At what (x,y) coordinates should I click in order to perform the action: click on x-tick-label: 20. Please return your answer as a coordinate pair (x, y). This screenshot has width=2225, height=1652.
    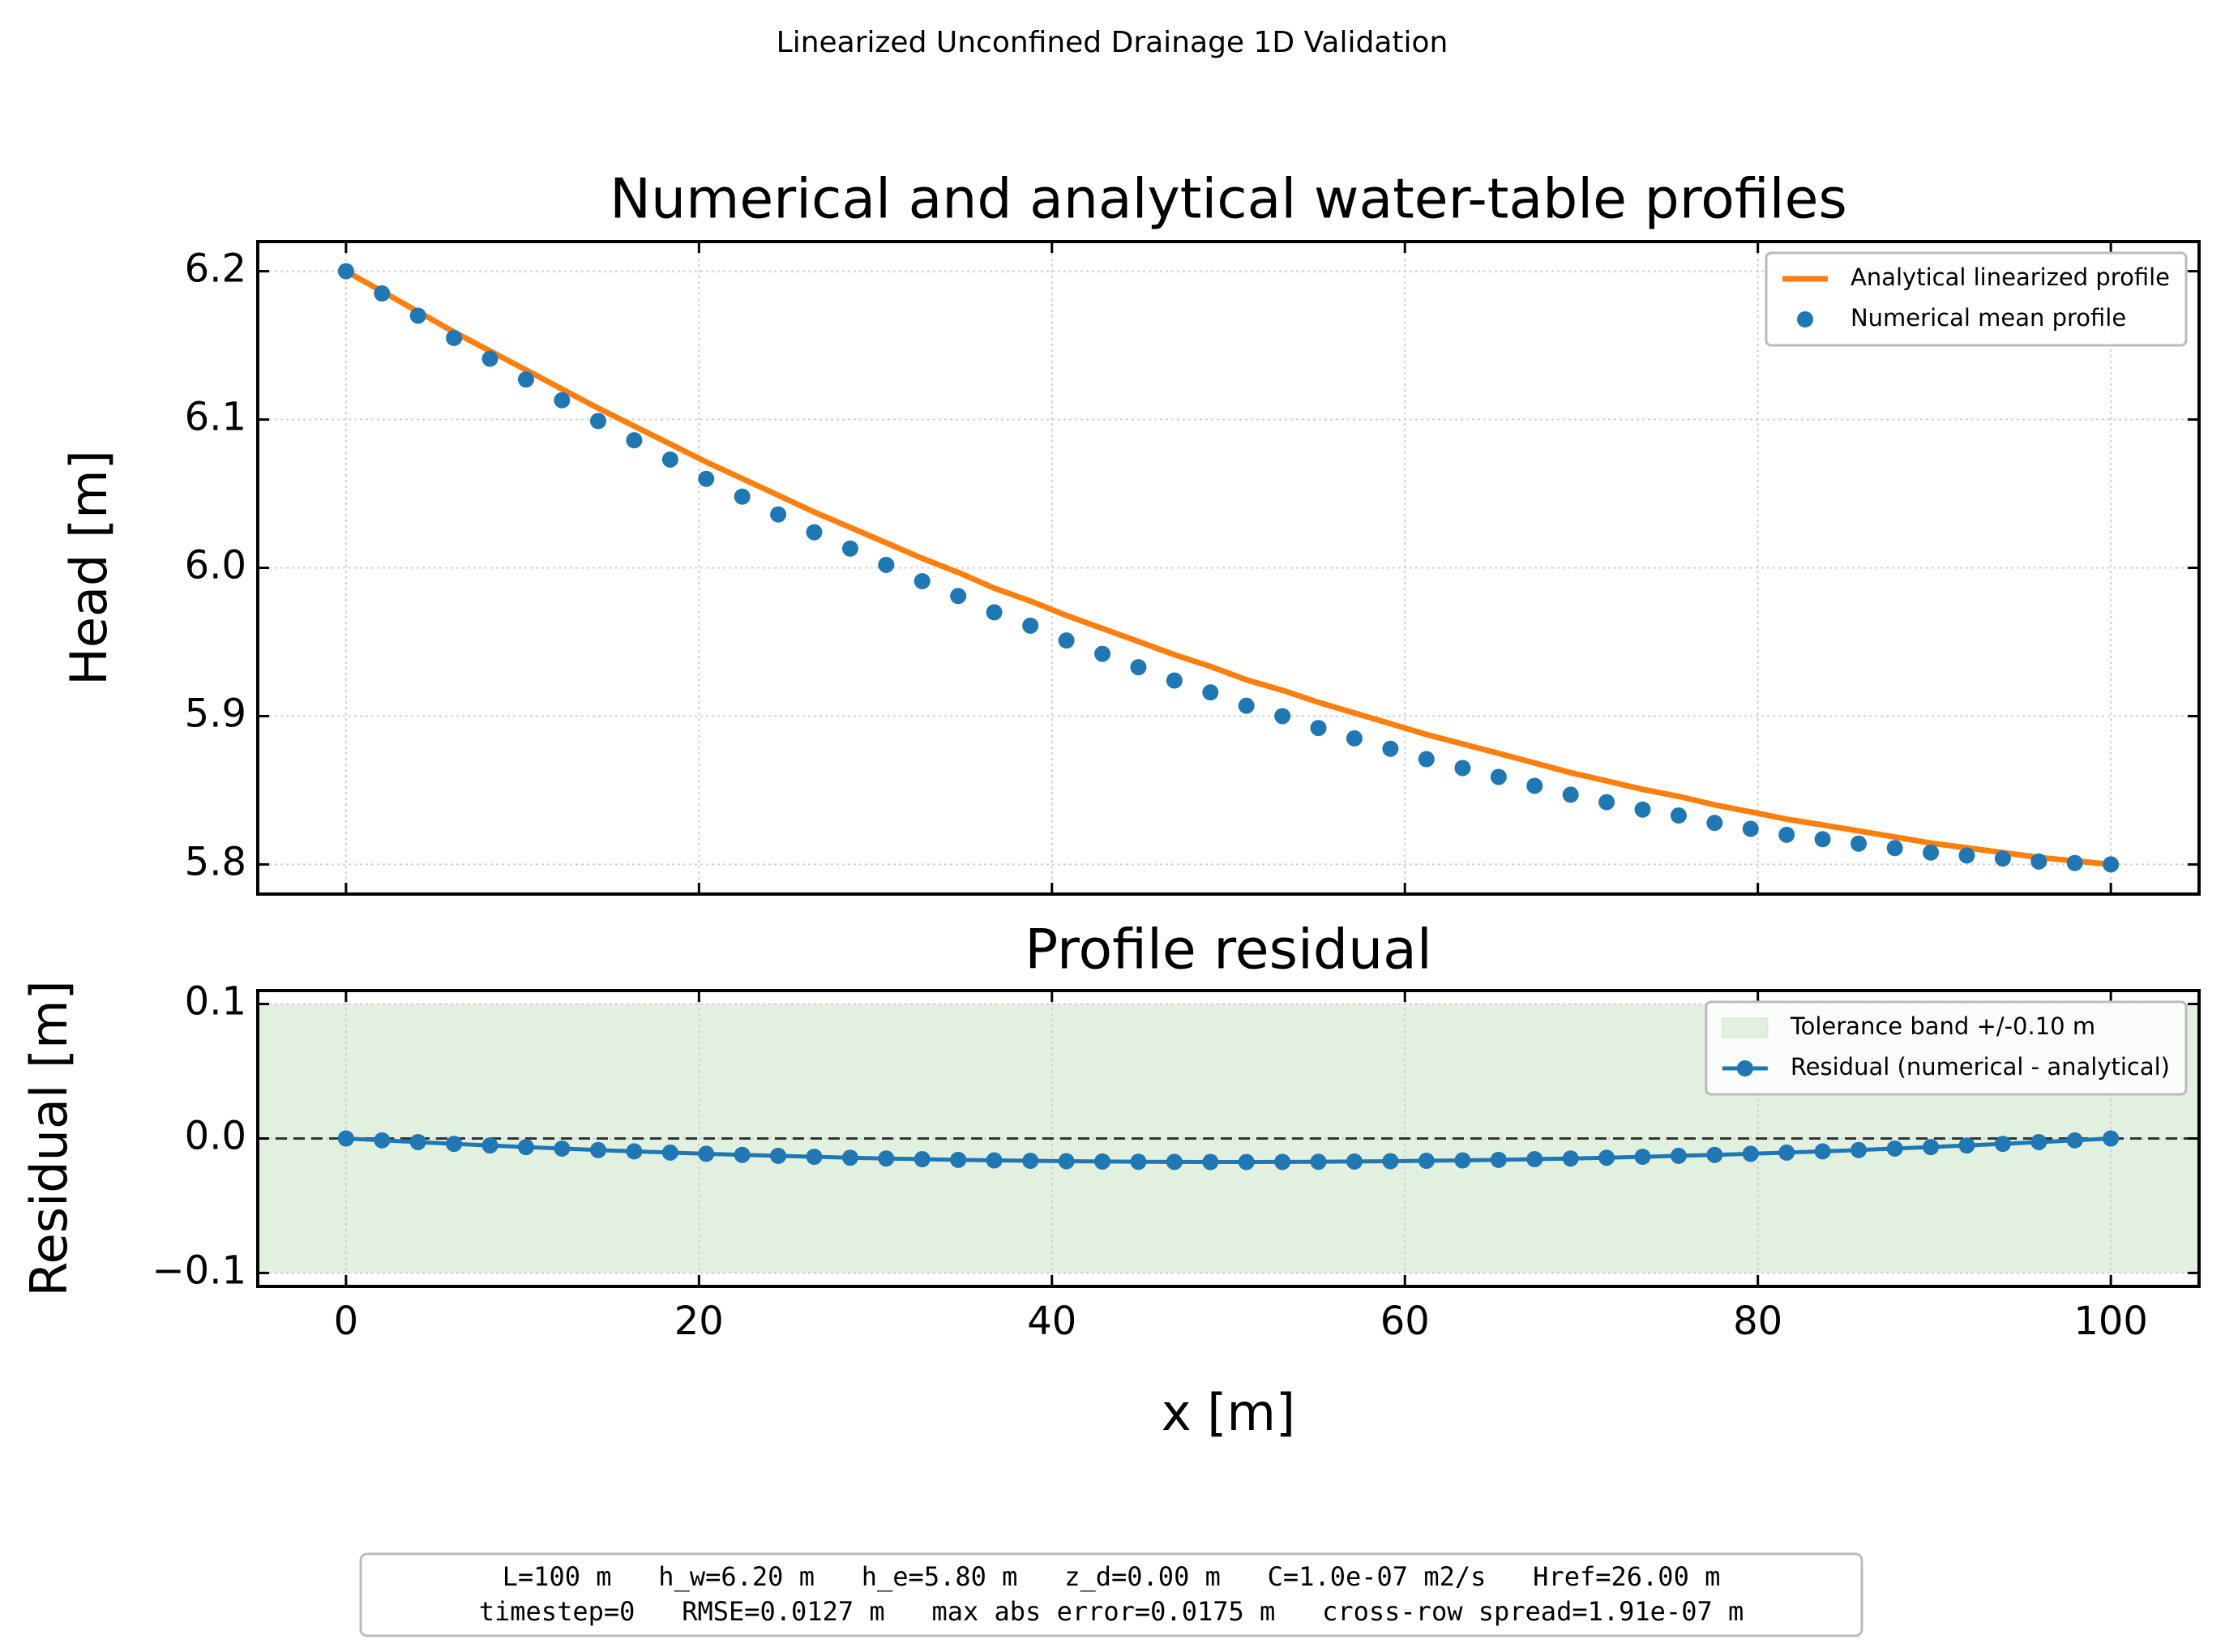
    Looking at the image, I should click on (699, 1322).